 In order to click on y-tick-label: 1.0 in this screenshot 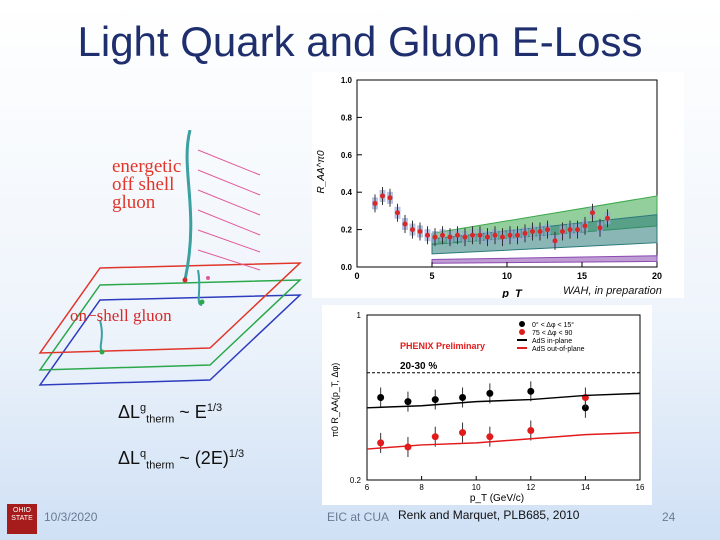, I will do `click(347, 80)`.